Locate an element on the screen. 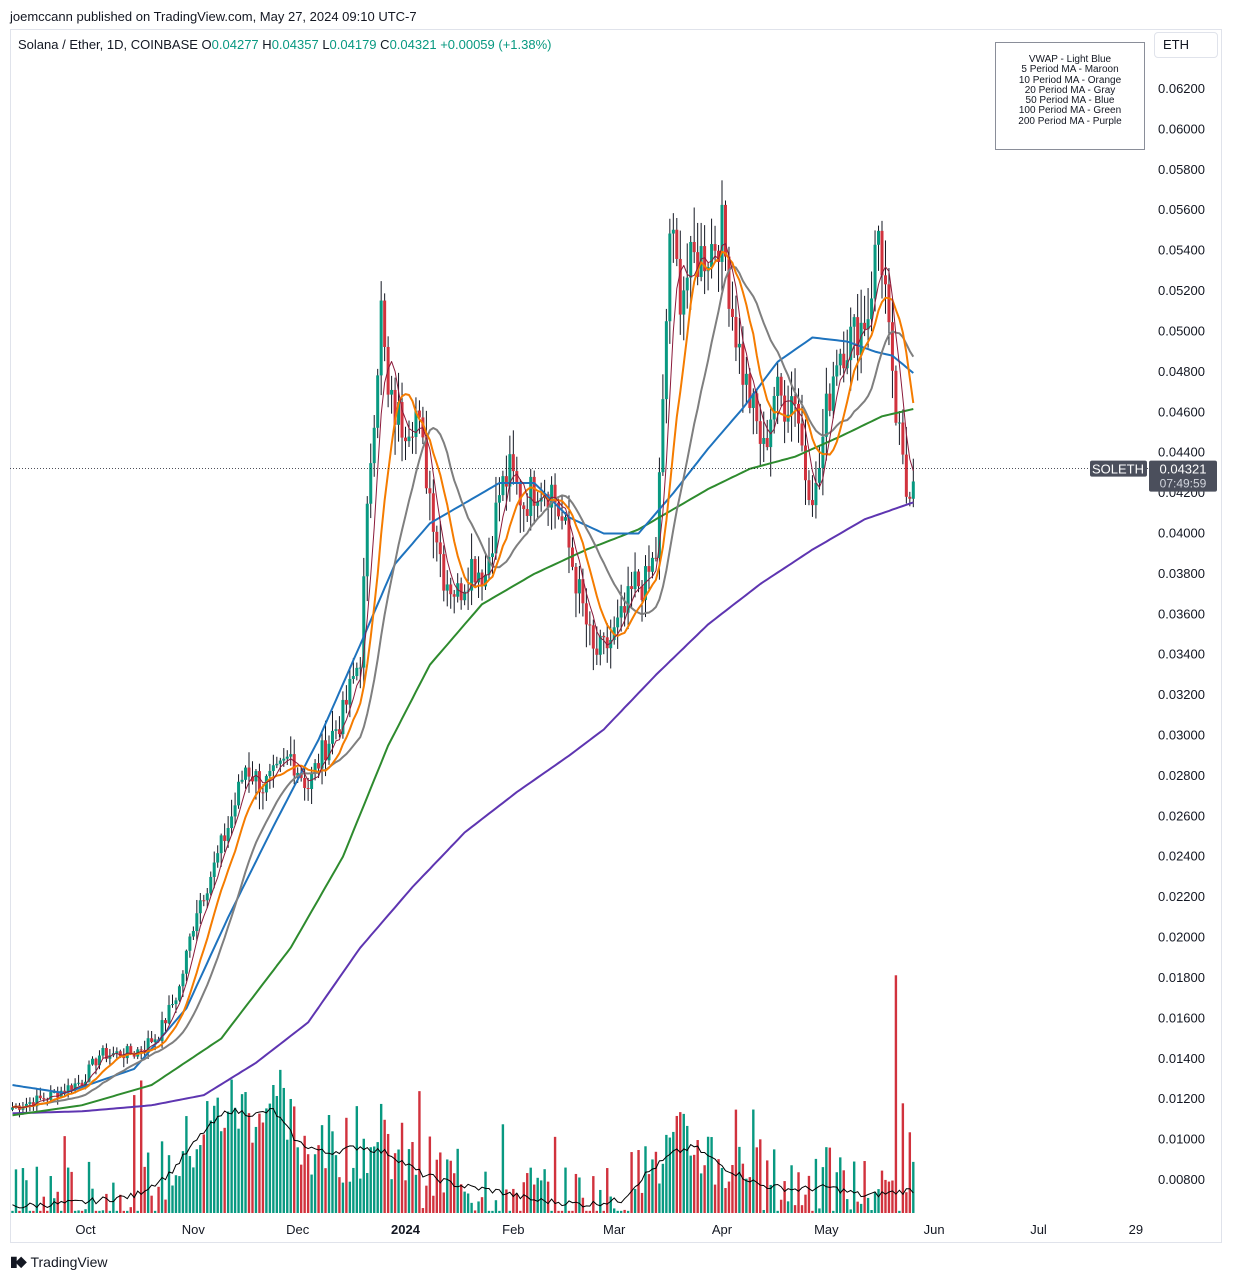 This screenshot has height=1280, width=1234. y-tick-label: 0.04000 is located at coordinates (1181, 532).